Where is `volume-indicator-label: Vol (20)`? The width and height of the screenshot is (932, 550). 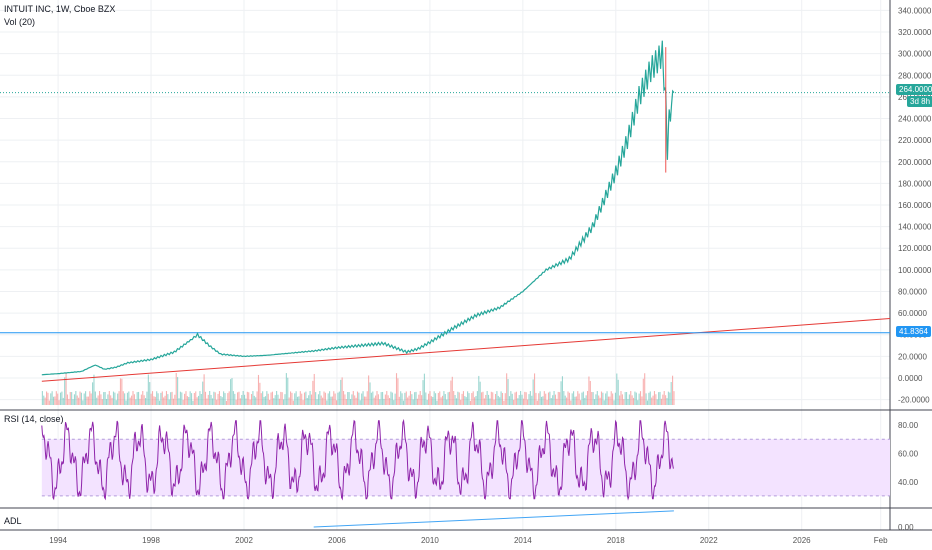
volume-indicator-label: Vol (20) is located at coordinates (20, 22).